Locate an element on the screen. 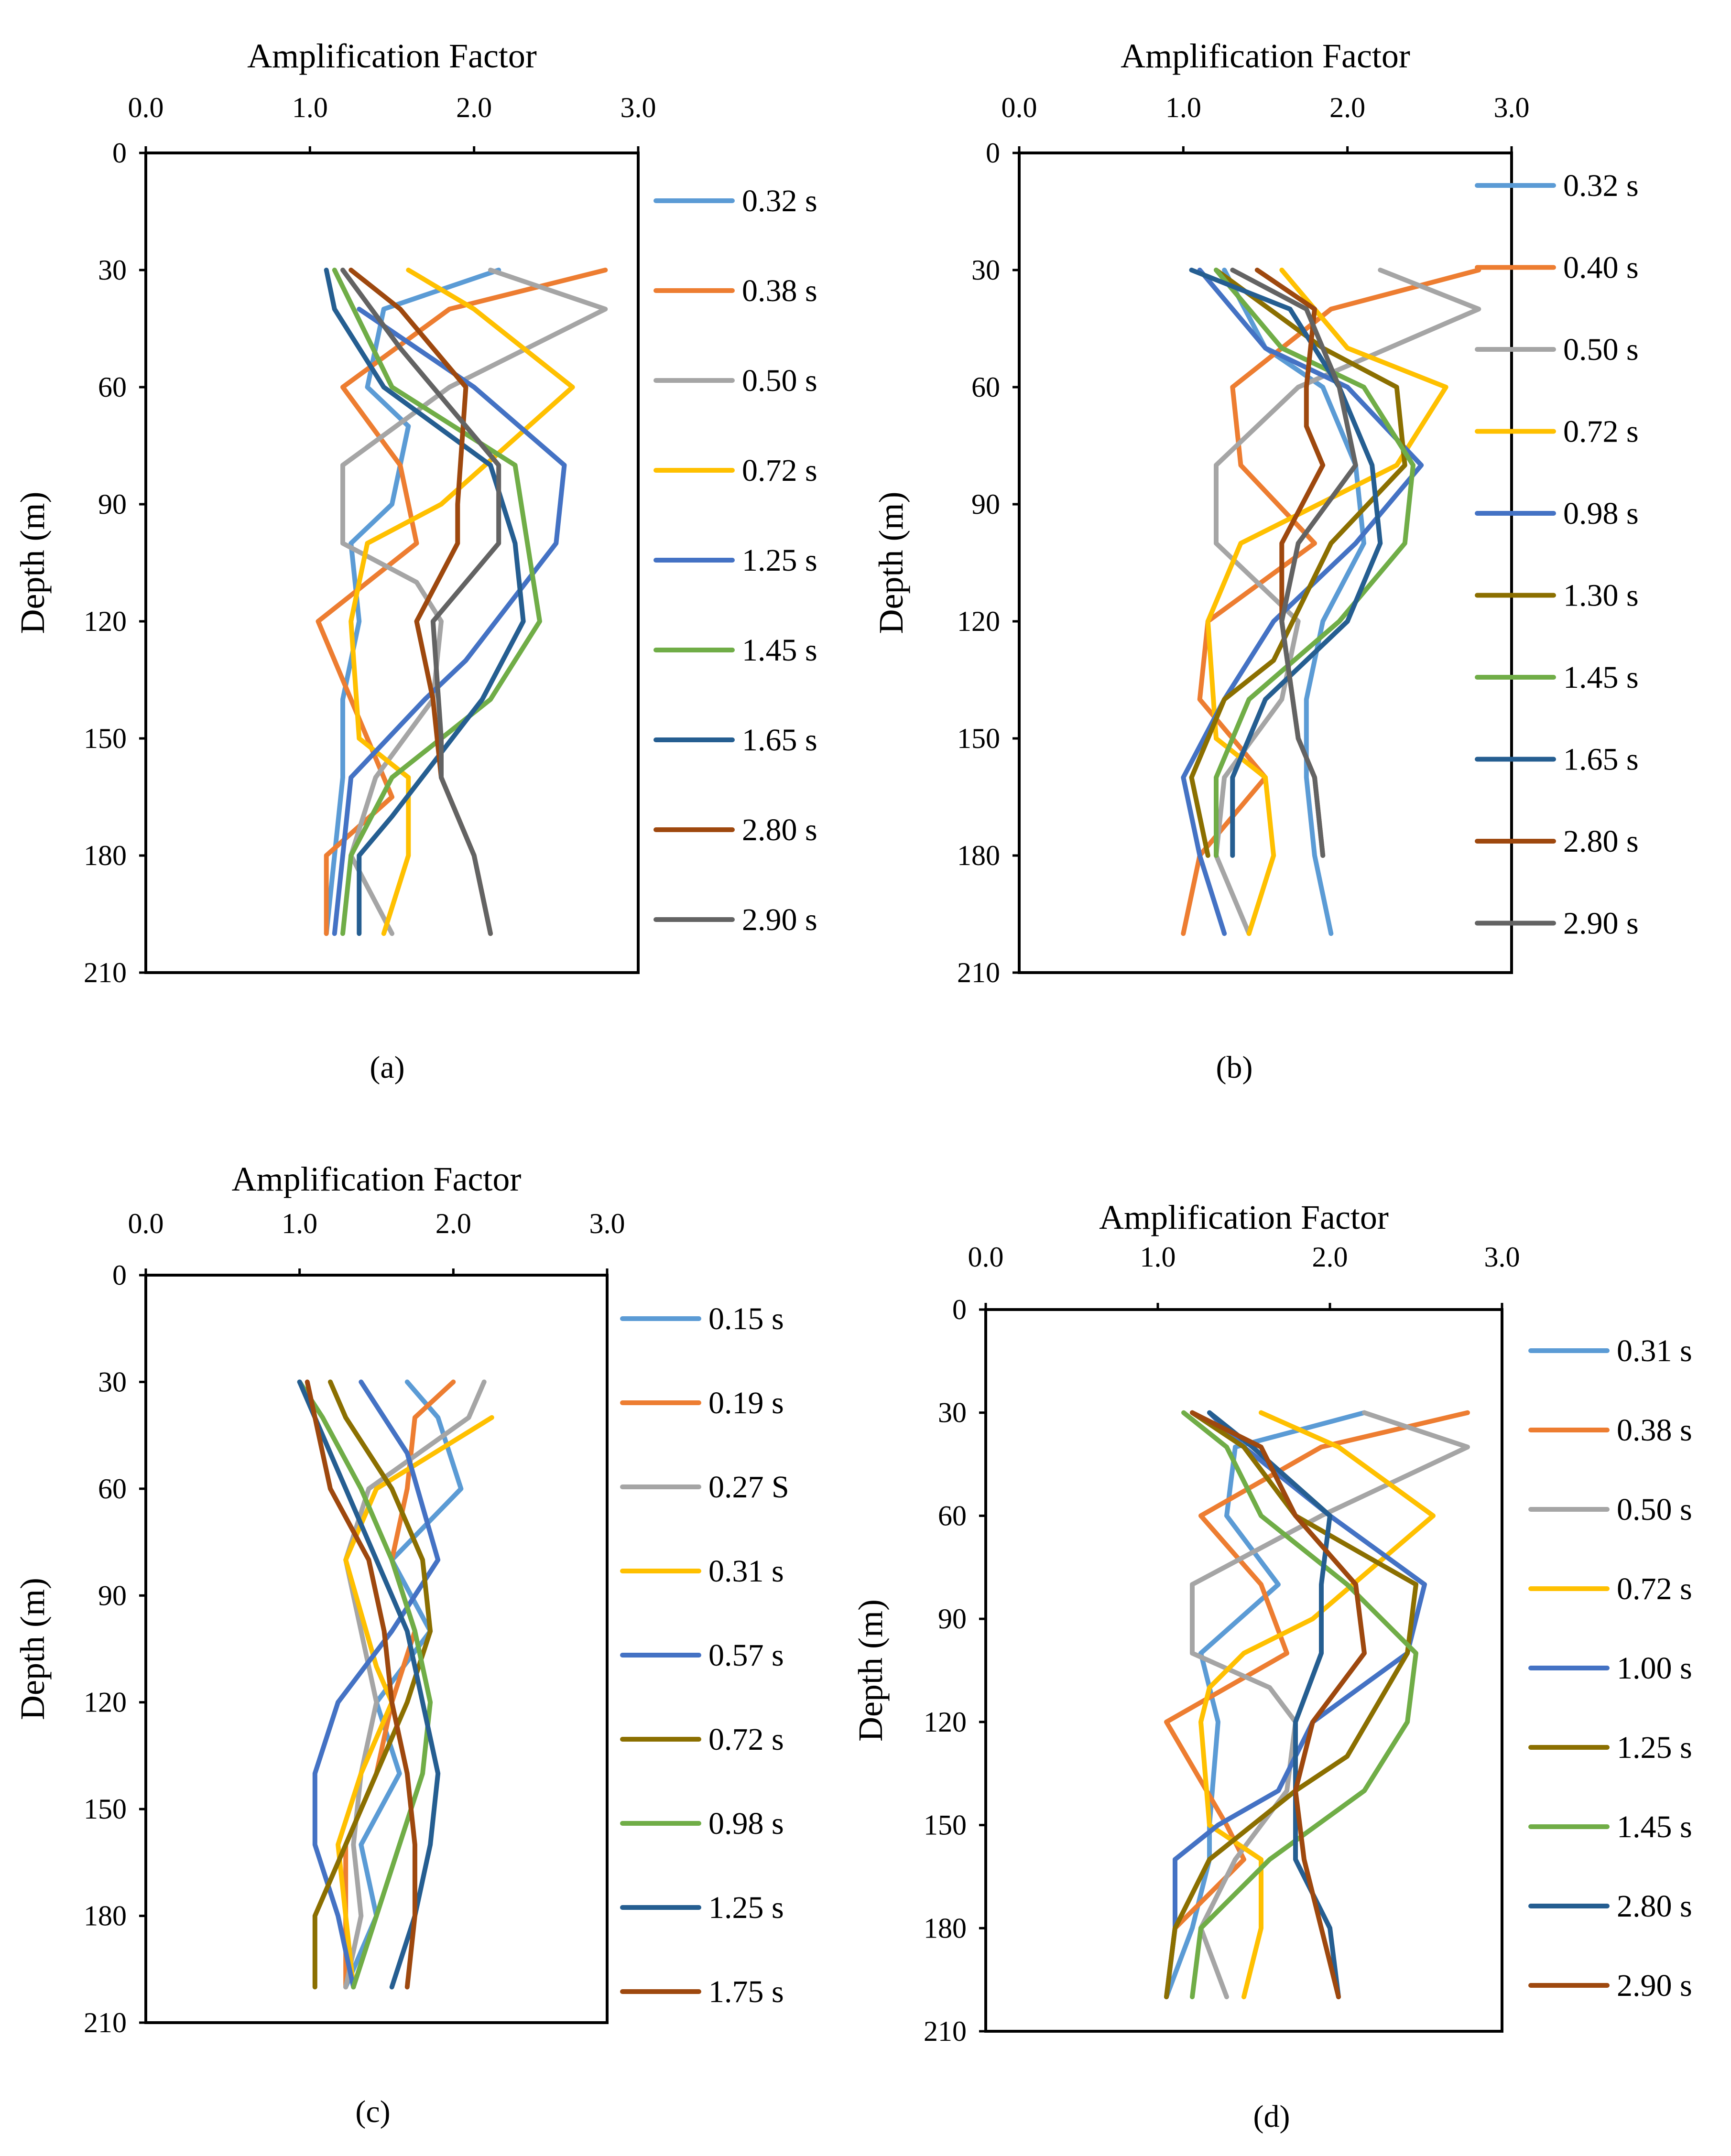  y-axis-title: Depth (m) is located at coordinates (32, 563).